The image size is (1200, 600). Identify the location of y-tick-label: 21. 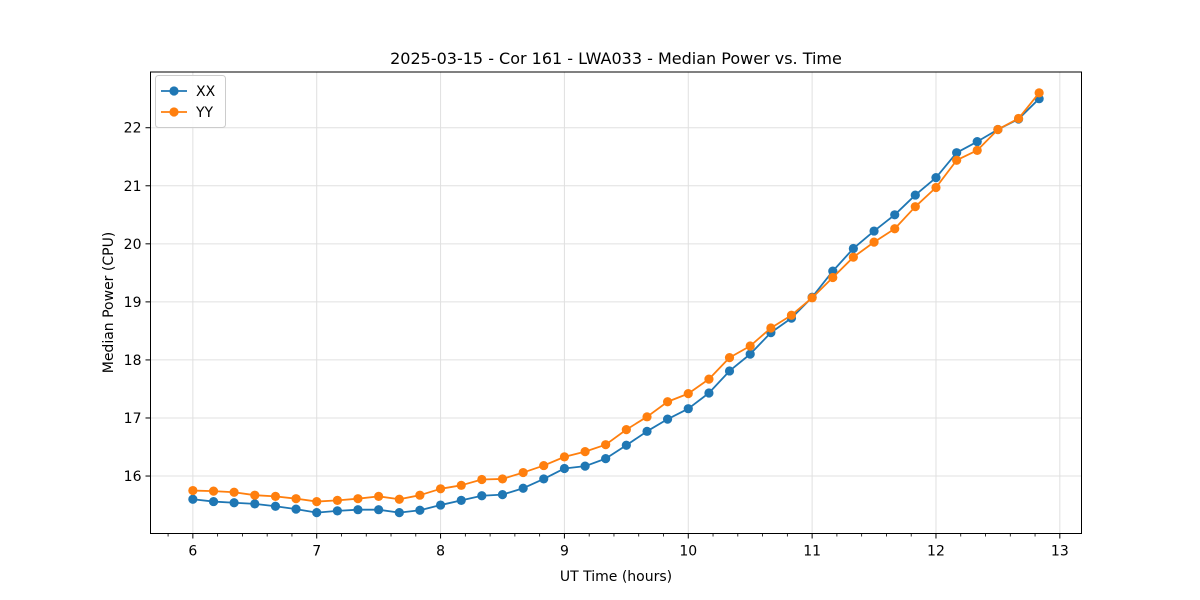
(133, 187).